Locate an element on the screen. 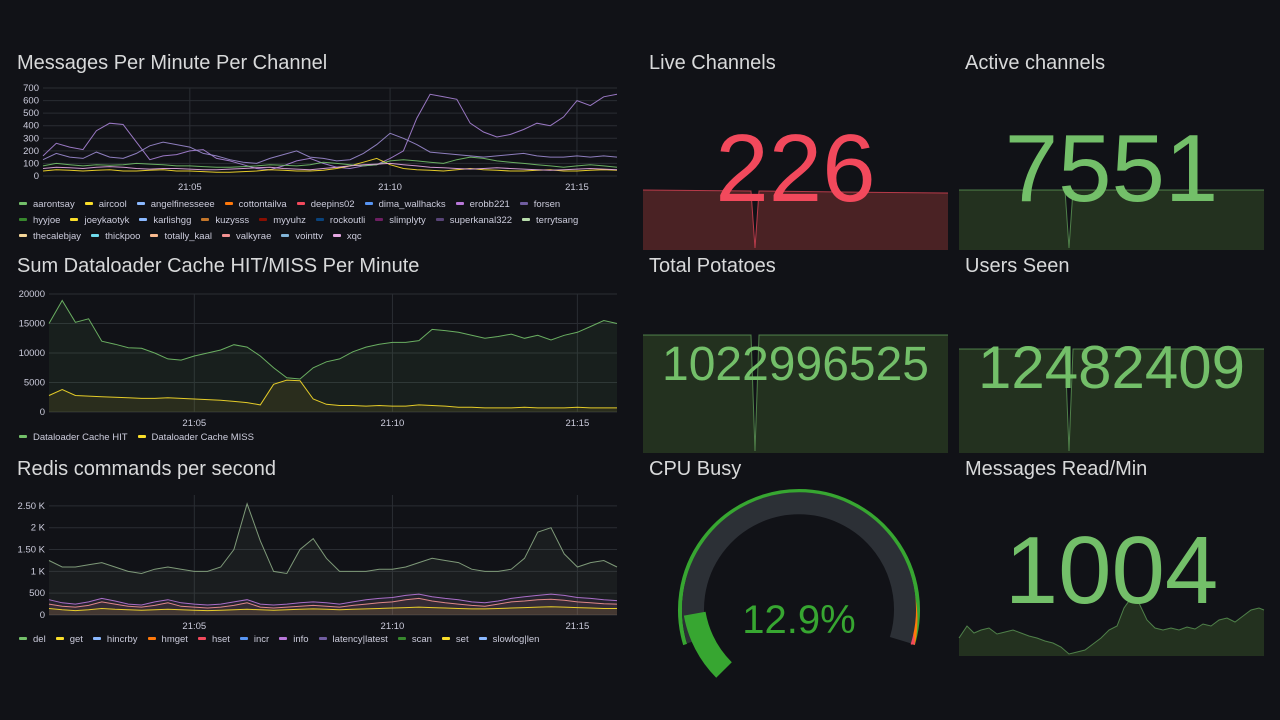  y-tick-label: 2.50 K is located at coordinates (32, 506).